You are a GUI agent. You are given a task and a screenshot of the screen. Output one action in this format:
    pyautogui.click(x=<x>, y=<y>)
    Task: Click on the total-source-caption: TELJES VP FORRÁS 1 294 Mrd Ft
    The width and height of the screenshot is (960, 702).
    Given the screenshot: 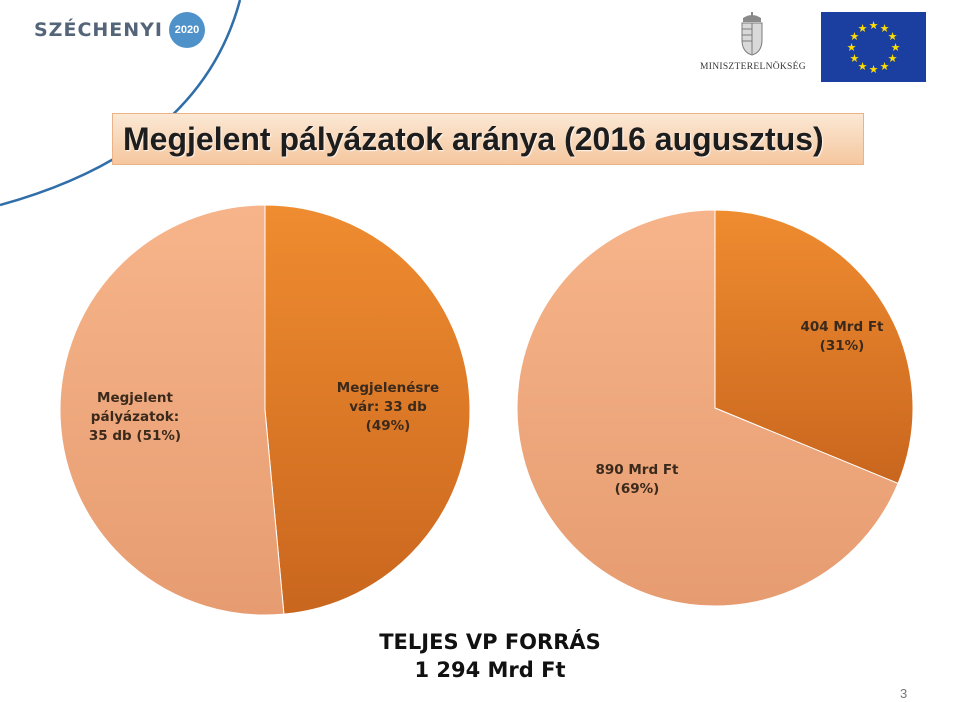 What is the action you would take?
    pyautogui.click(x=490, y=656)
    